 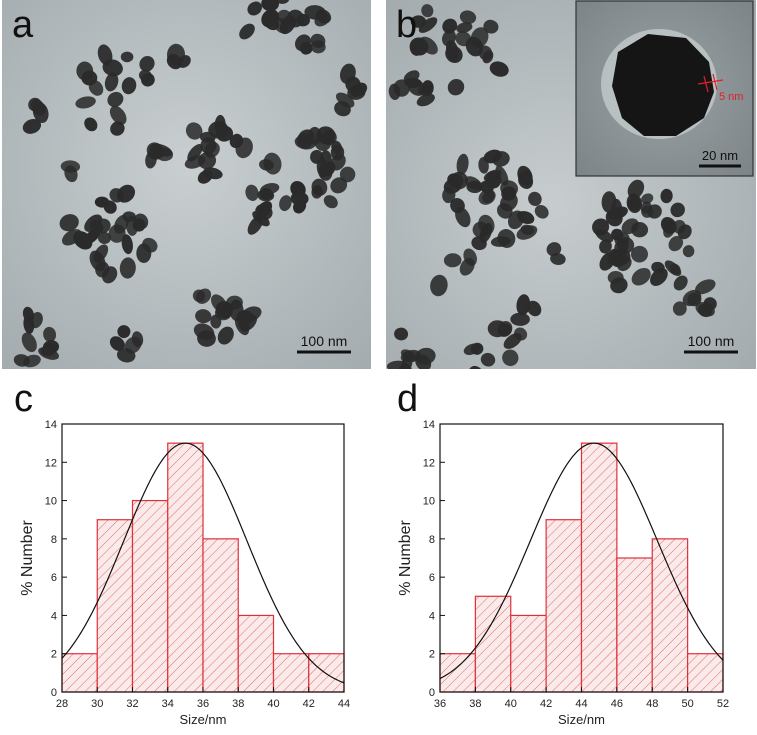 I want to click on y-tick-label: 10, so click(x=429, y=502).